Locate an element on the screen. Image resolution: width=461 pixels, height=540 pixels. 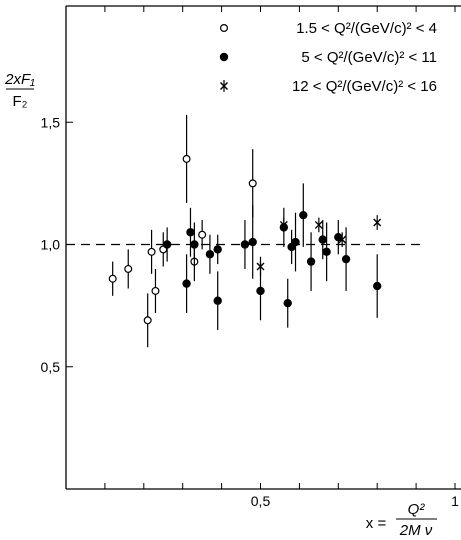
series-cross is located at coordinates (319, 246).